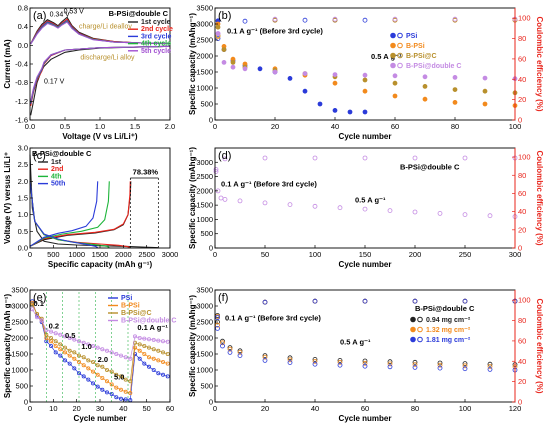 The image size is (550, 425). What do you see at coordinates (204, 176) in the screenshot?
I see `y-tick-label: 2500` at bounding box center [204, 176].